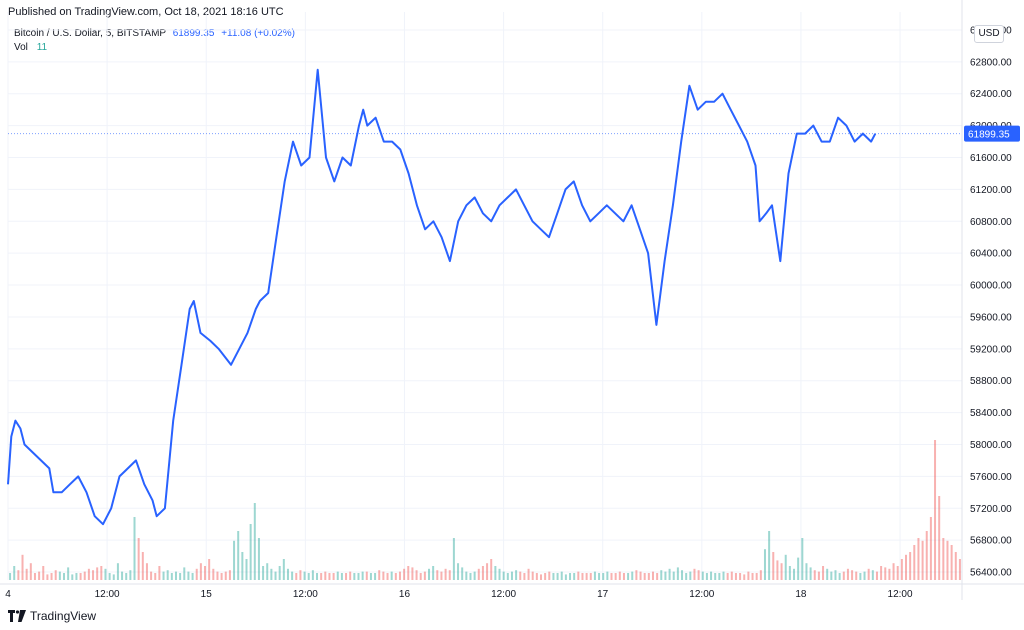 The image size is (1024, 630). Describe the element at coordinates (991, 477) in the screenshot. I see `y-tick-label: 57600.00` at that location.